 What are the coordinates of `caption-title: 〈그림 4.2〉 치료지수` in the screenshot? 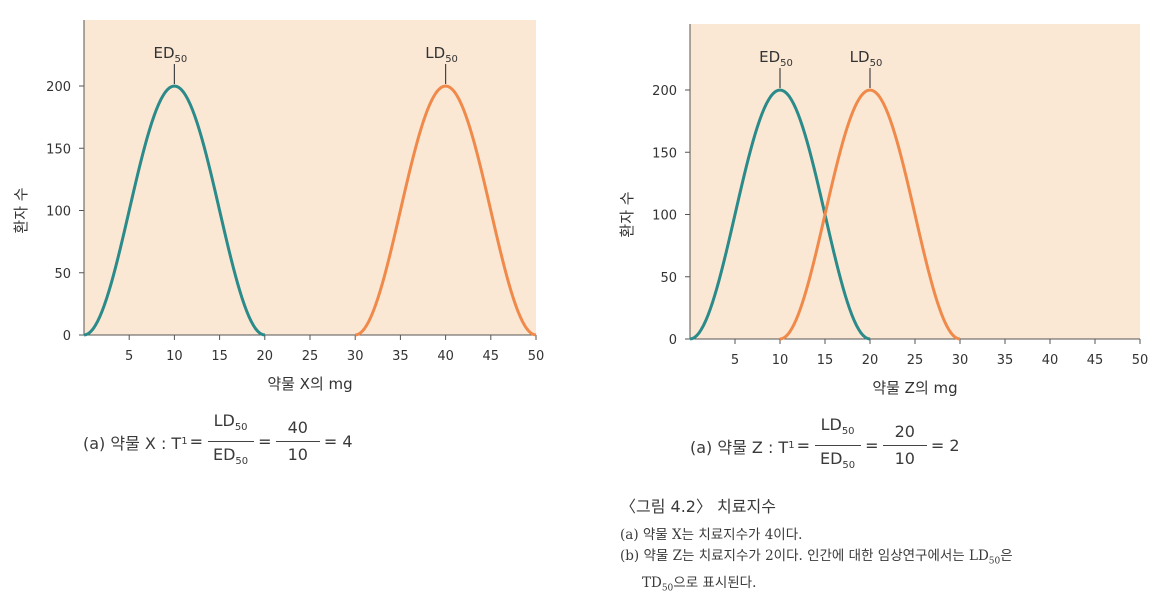 It's located at (698, 506).